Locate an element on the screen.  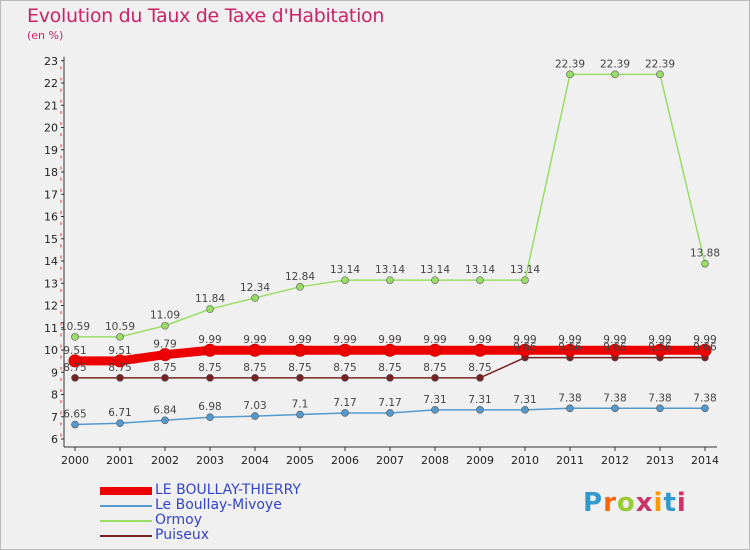
y-tick-label: 18 is located at coordinates (51, 172).